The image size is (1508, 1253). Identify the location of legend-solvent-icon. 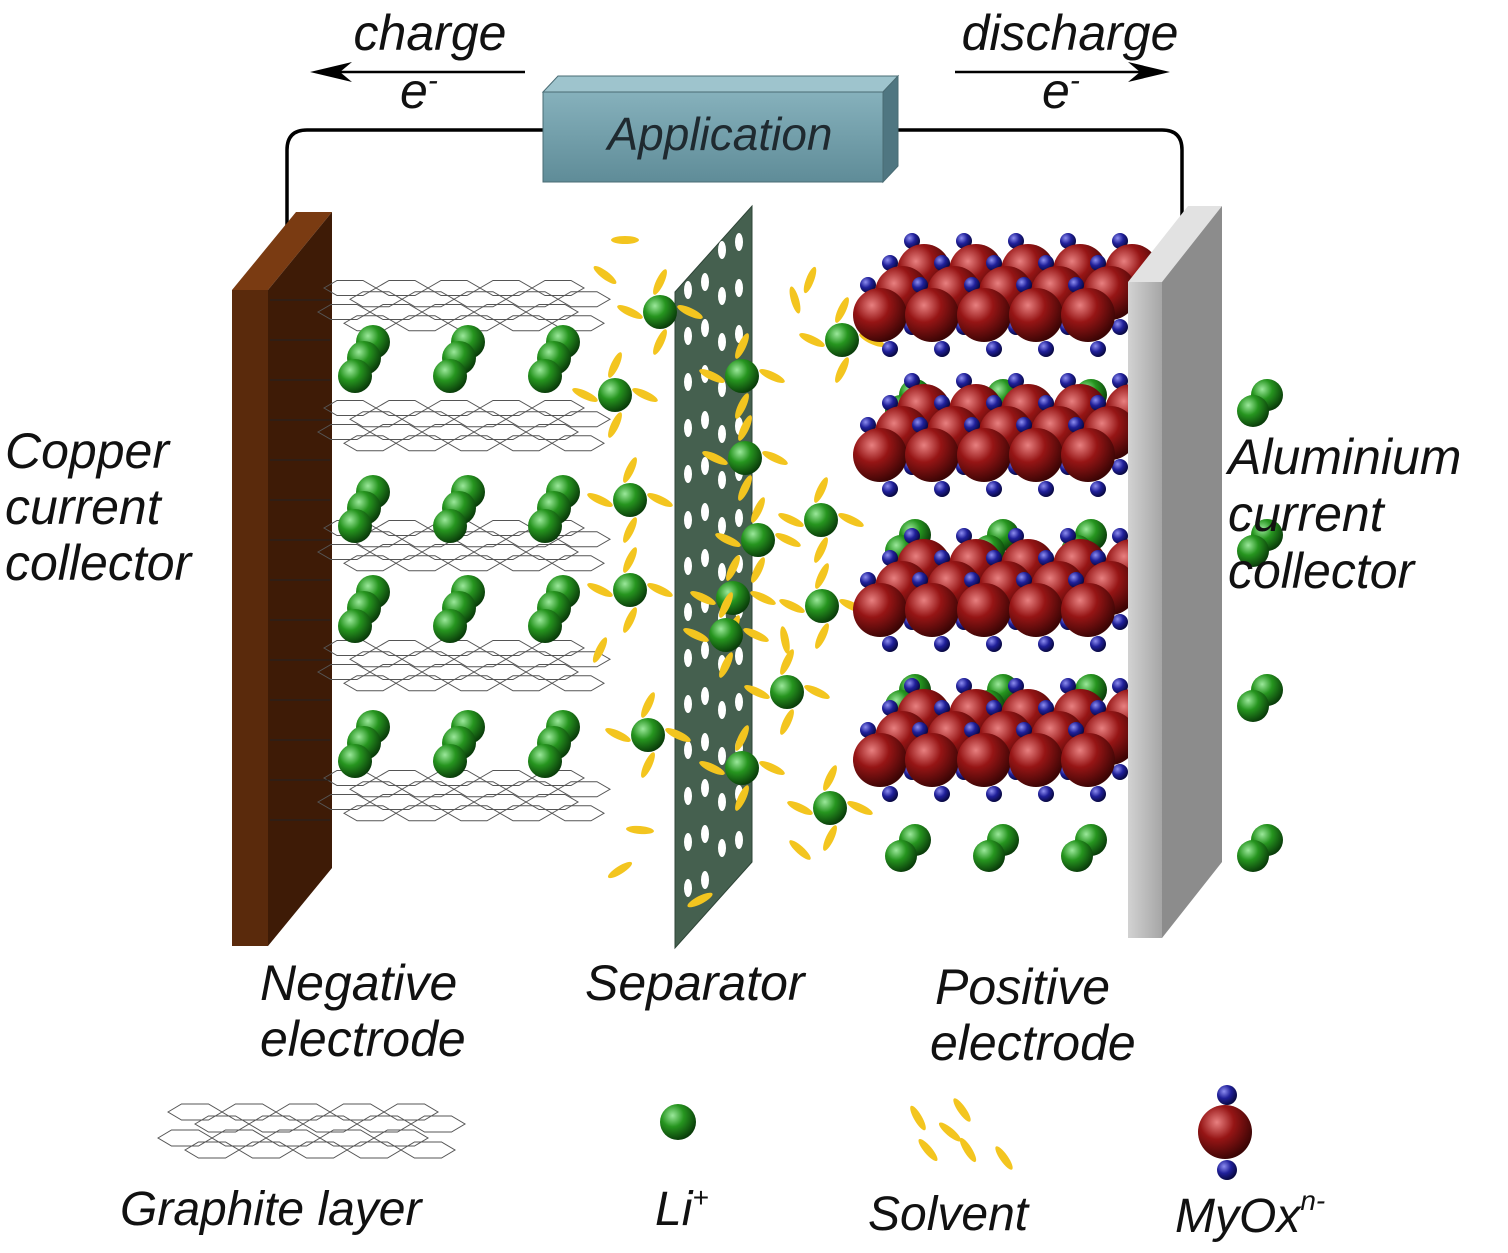
(961, 1134).